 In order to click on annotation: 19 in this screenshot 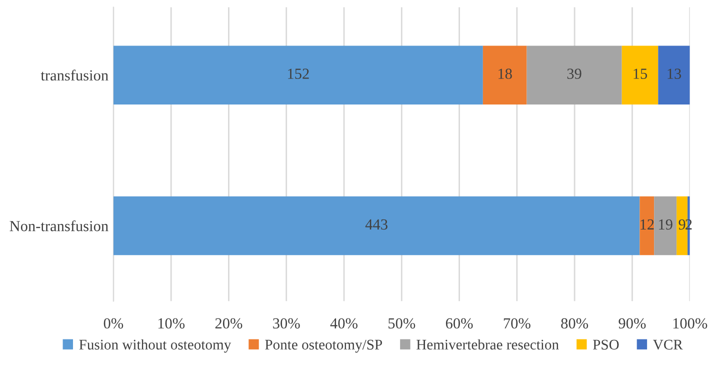, I will do `click(665, 224)`.